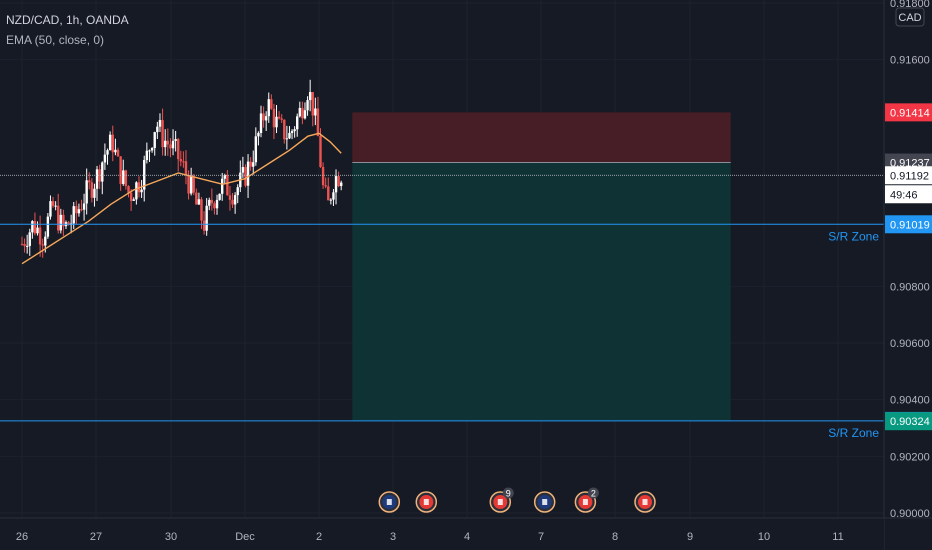  What do you see at coordinates (910, 457) in the screenshot?
I see `price-tick-label: 0.90200` at bounding box center [910, 457].